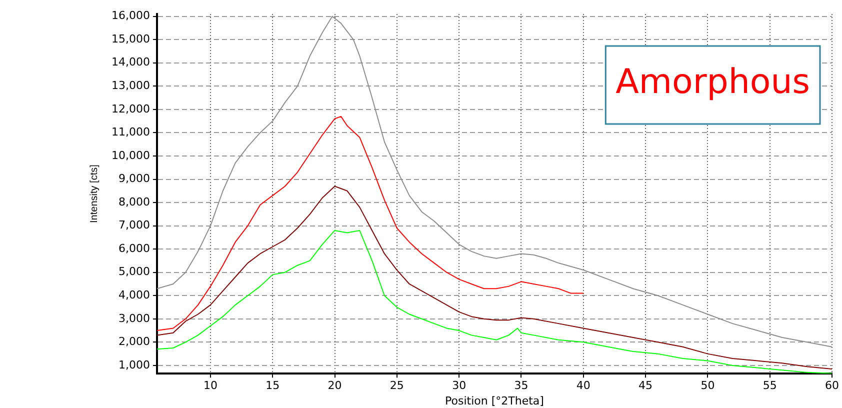  Describe the element at coordinates (131, 39) in the screenshot. I see `y-tick-label: 15,000` at that location.